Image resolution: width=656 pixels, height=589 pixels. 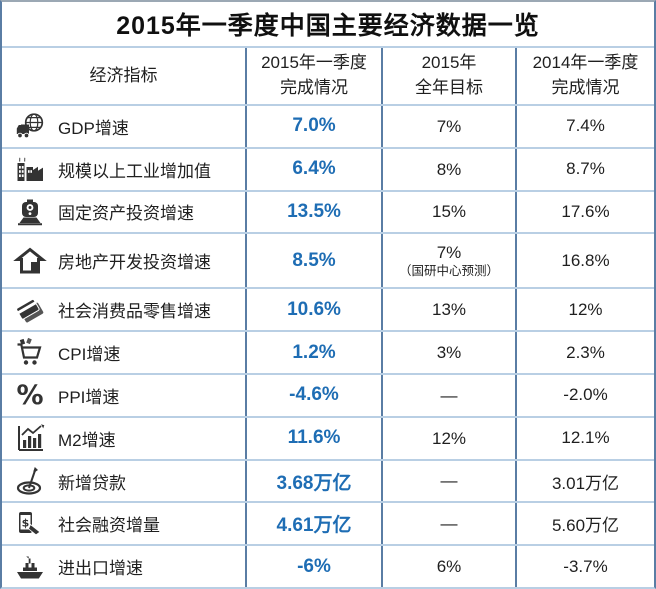 What do you see at coordinates (87, 440) in the screenshot?
I see `indicator-label: M2增速` at bounding box center [87, 440].